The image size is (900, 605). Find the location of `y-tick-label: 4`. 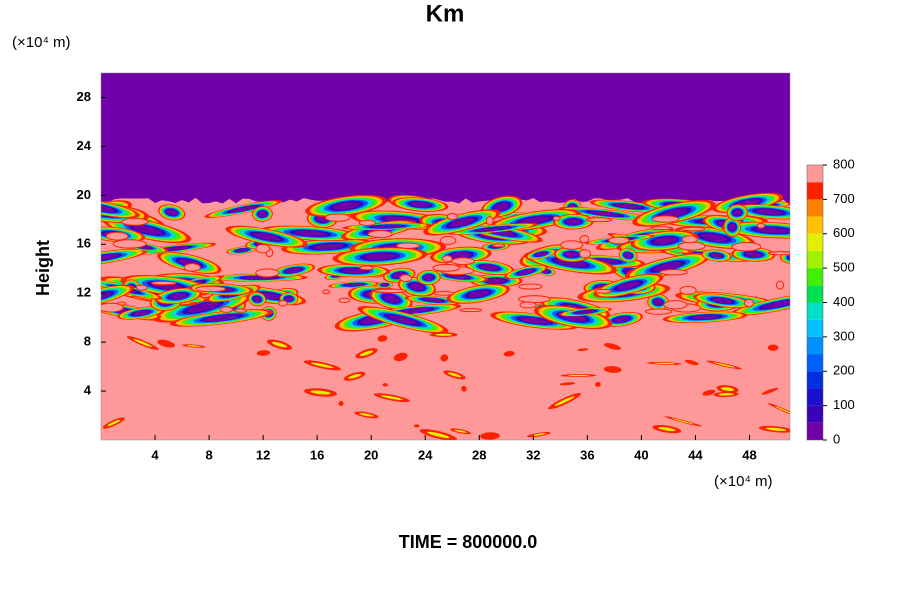

y-tick-label: 4 is located at coordinates (88, 390).